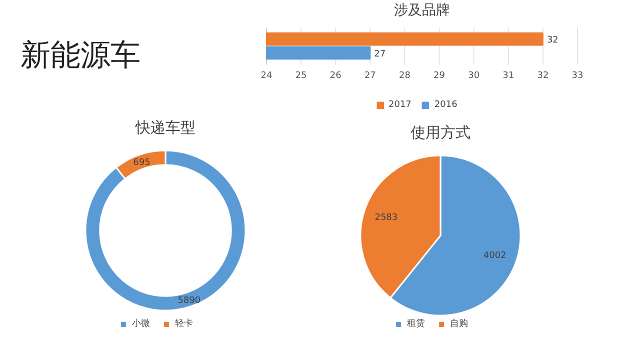 The width and height of the screenshot is (640, 360). What do you see at coordinates (165, 127) in the screenshot?
I see `chart-title: 快递车型` at bounding box center [165, 127].